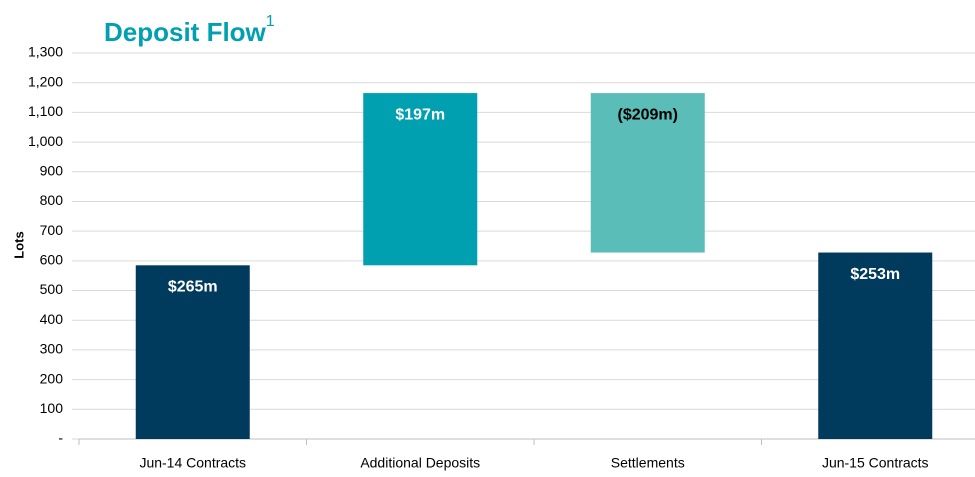 The image size is (975, 477). Describe the element at coordinates (52, 200) in the screenshot. I see `y-tick-label: 800` at that location.